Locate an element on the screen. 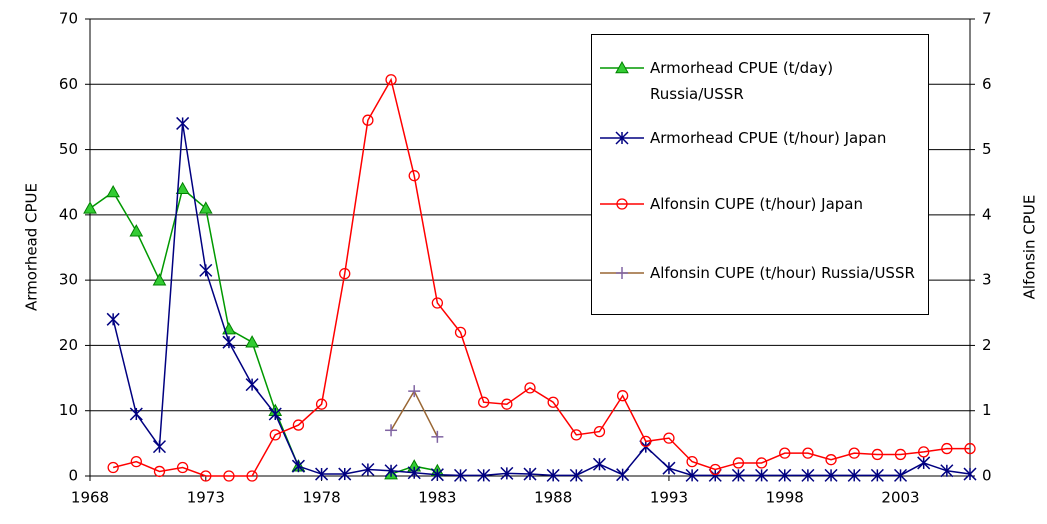 The image size is (1047, 524). y-tick-label: 20 is located at coordinates (68, 345).